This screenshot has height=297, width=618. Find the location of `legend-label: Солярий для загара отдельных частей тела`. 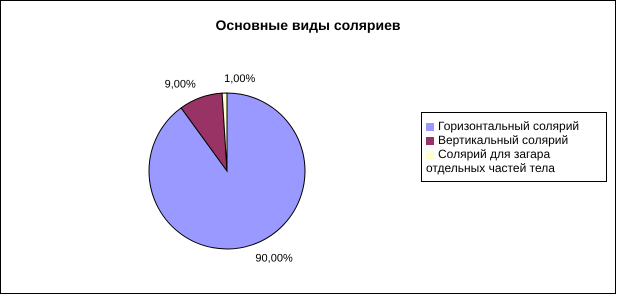

legend-label: Солярий для загара отдельных частей тела is located at coordinates (490, 161).